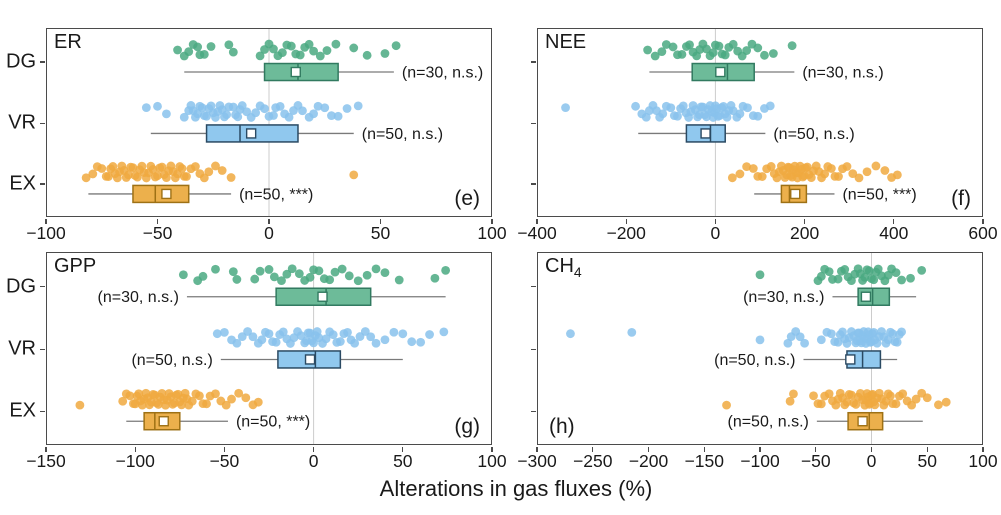 The height and width of the screenshot is (515, 1001). What do you see at coordinates (276, 194) in the screenshot?
I see `group-annotation: (n=50, ***)` at bounding box center [276, 194].